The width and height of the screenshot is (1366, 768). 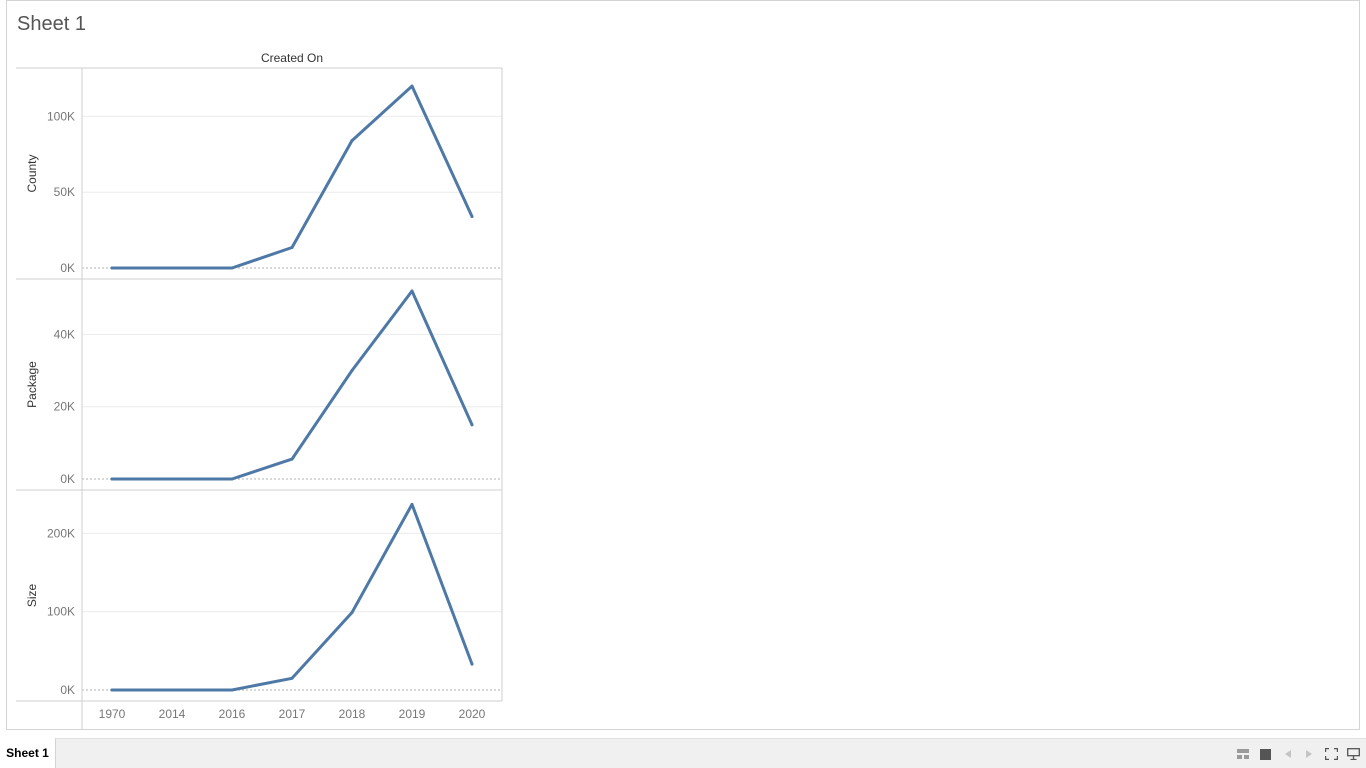 I want to click on x-tick-label: 2020, so click(x=472, y=714).